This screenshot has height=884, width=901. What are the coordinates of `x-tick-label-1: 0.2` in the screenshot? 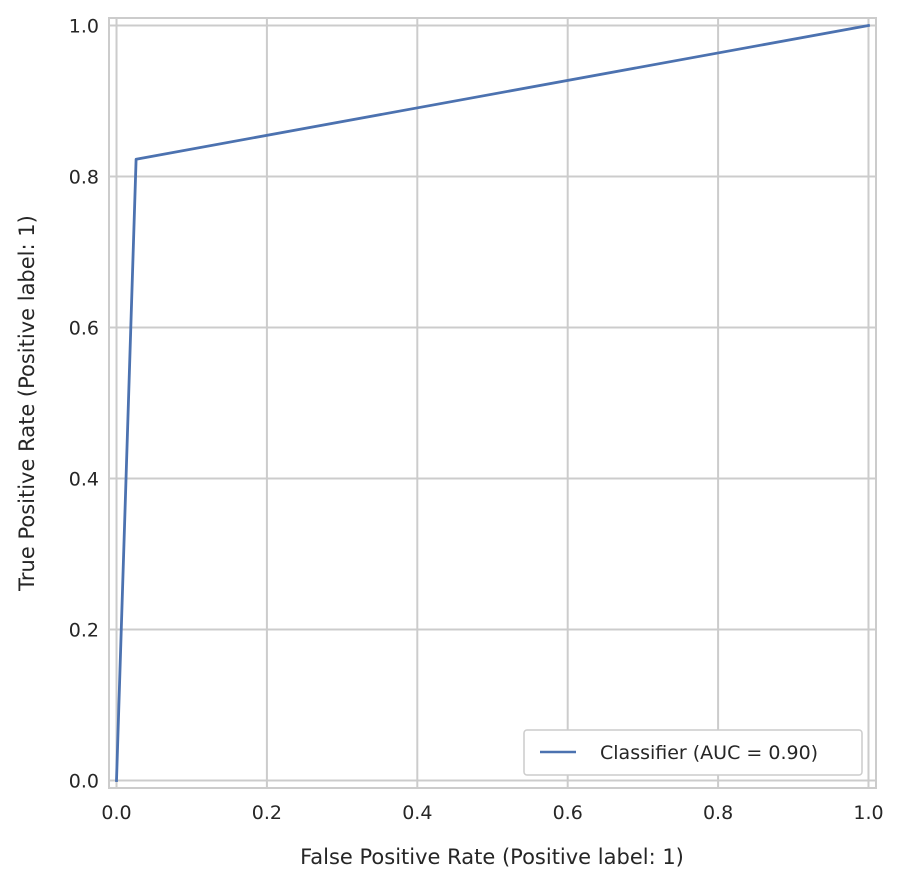 It's located at (267, 813).